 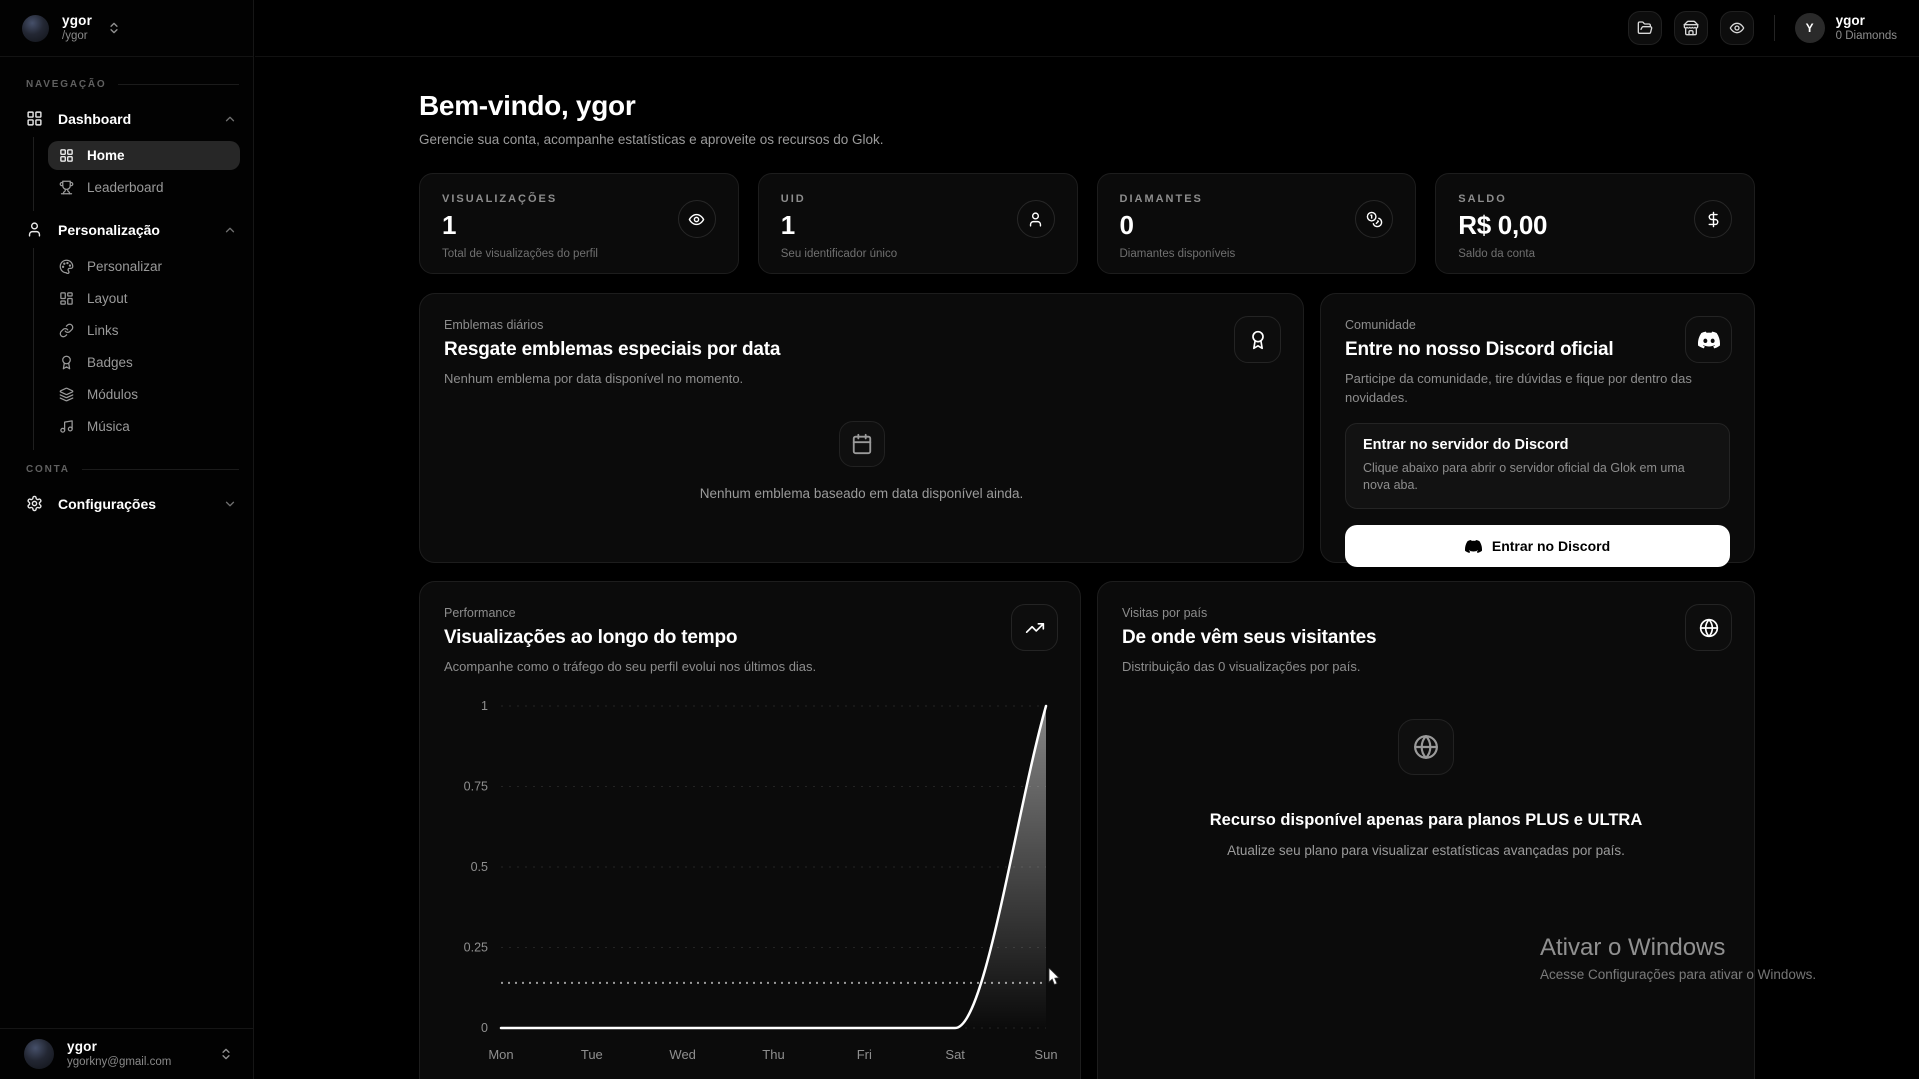 What do you see at coordinates (1055, 977) in the screenshot?
I see `mouse-cursor-icon` at bounding box center [1055, 977].